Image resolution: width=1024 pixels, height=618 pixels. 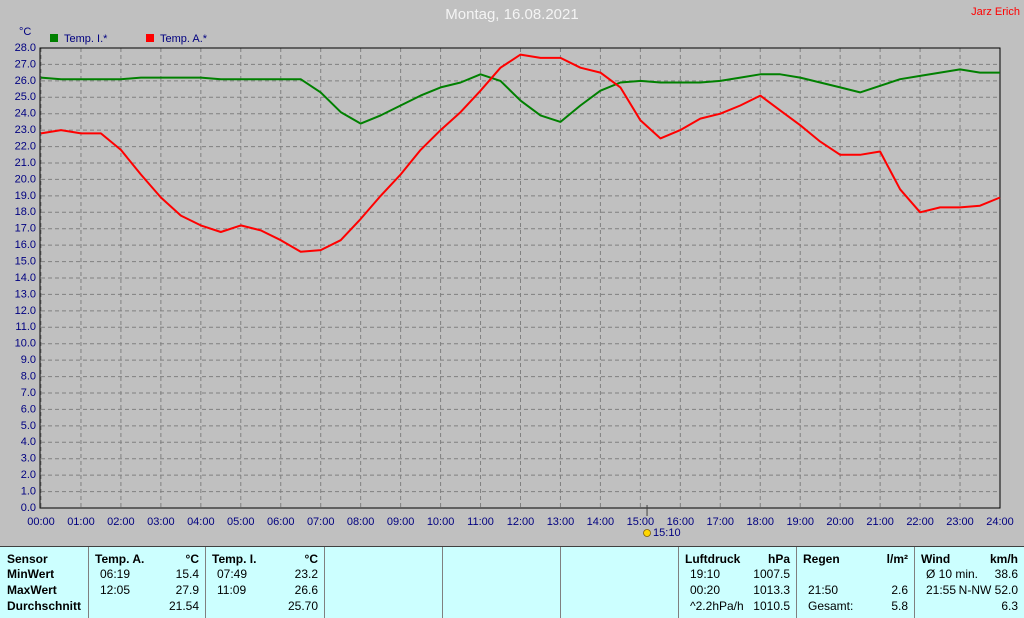 I want to click on table-header: Temp. A., so click(x=119, y=559).